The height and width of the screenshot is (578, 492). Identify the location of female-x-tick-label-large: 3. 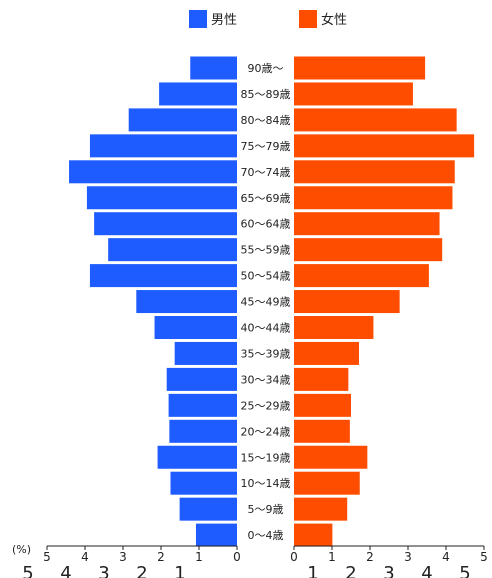
(388, 570).